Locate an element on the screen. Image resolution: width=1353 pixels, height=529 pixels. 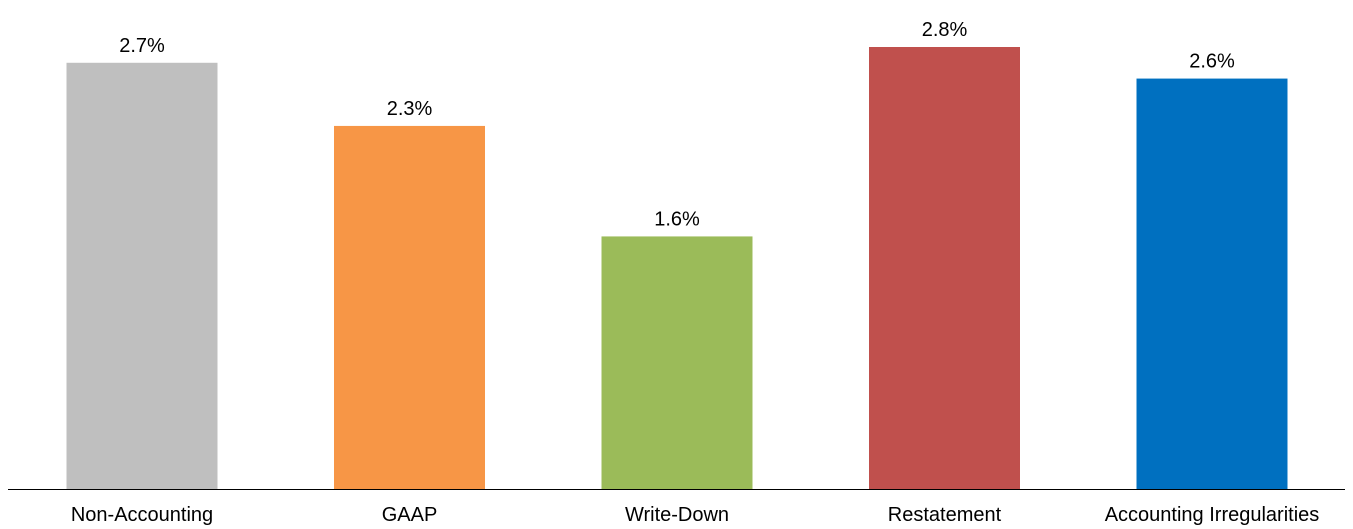
data-label-write-down: 1.6% is located at coordinates (677, 219).